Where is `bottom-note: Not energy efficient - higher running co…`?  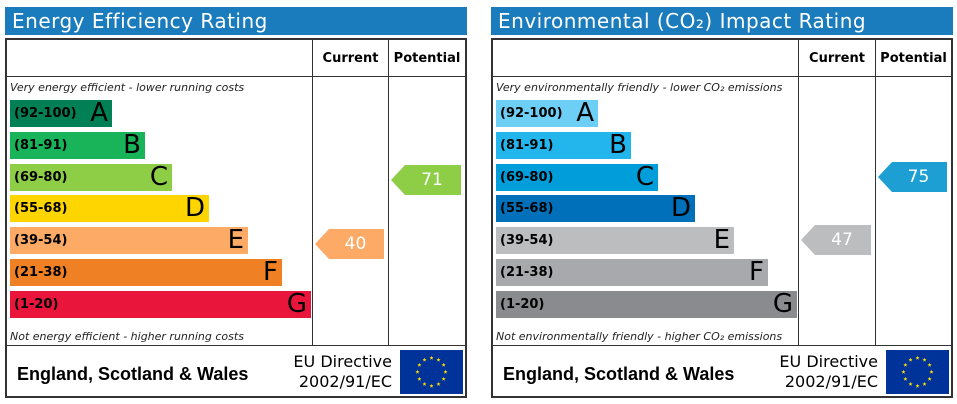
bottom-note: Not energy efficient - higher running co… is located at coordinates (127, 336).